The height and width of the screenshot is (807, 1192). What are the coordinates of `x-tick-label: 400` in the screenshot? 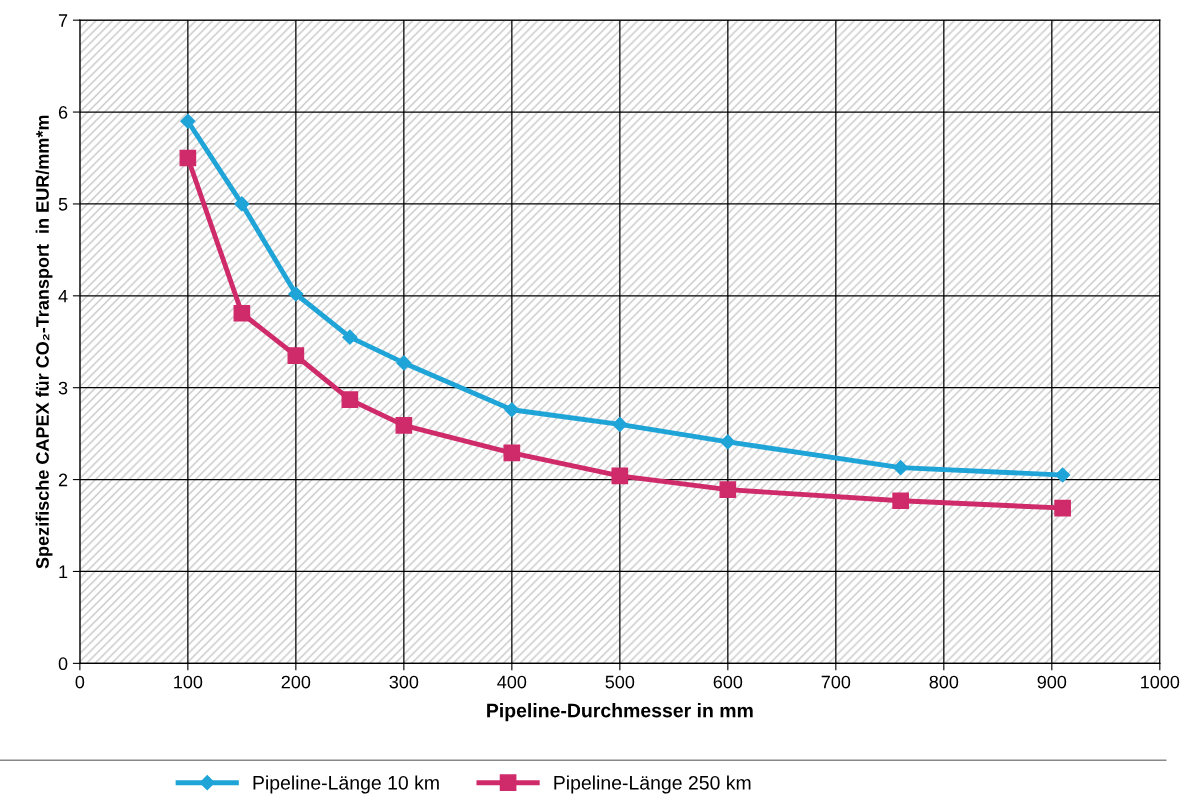 It's located at (512, 682).